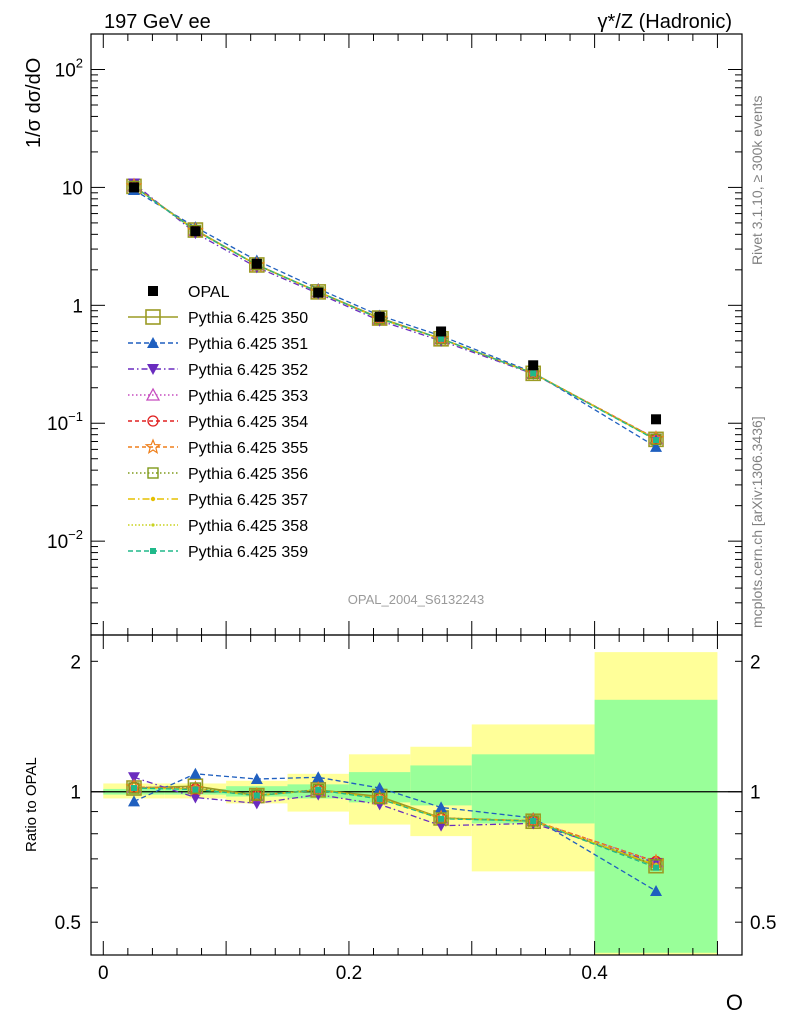 This screenshot has height=1024, width=786. What do you see at coordinates (75, 416) in the screenshot?
I see `y-tick-exp: −1` at bounding box center [75, 416].